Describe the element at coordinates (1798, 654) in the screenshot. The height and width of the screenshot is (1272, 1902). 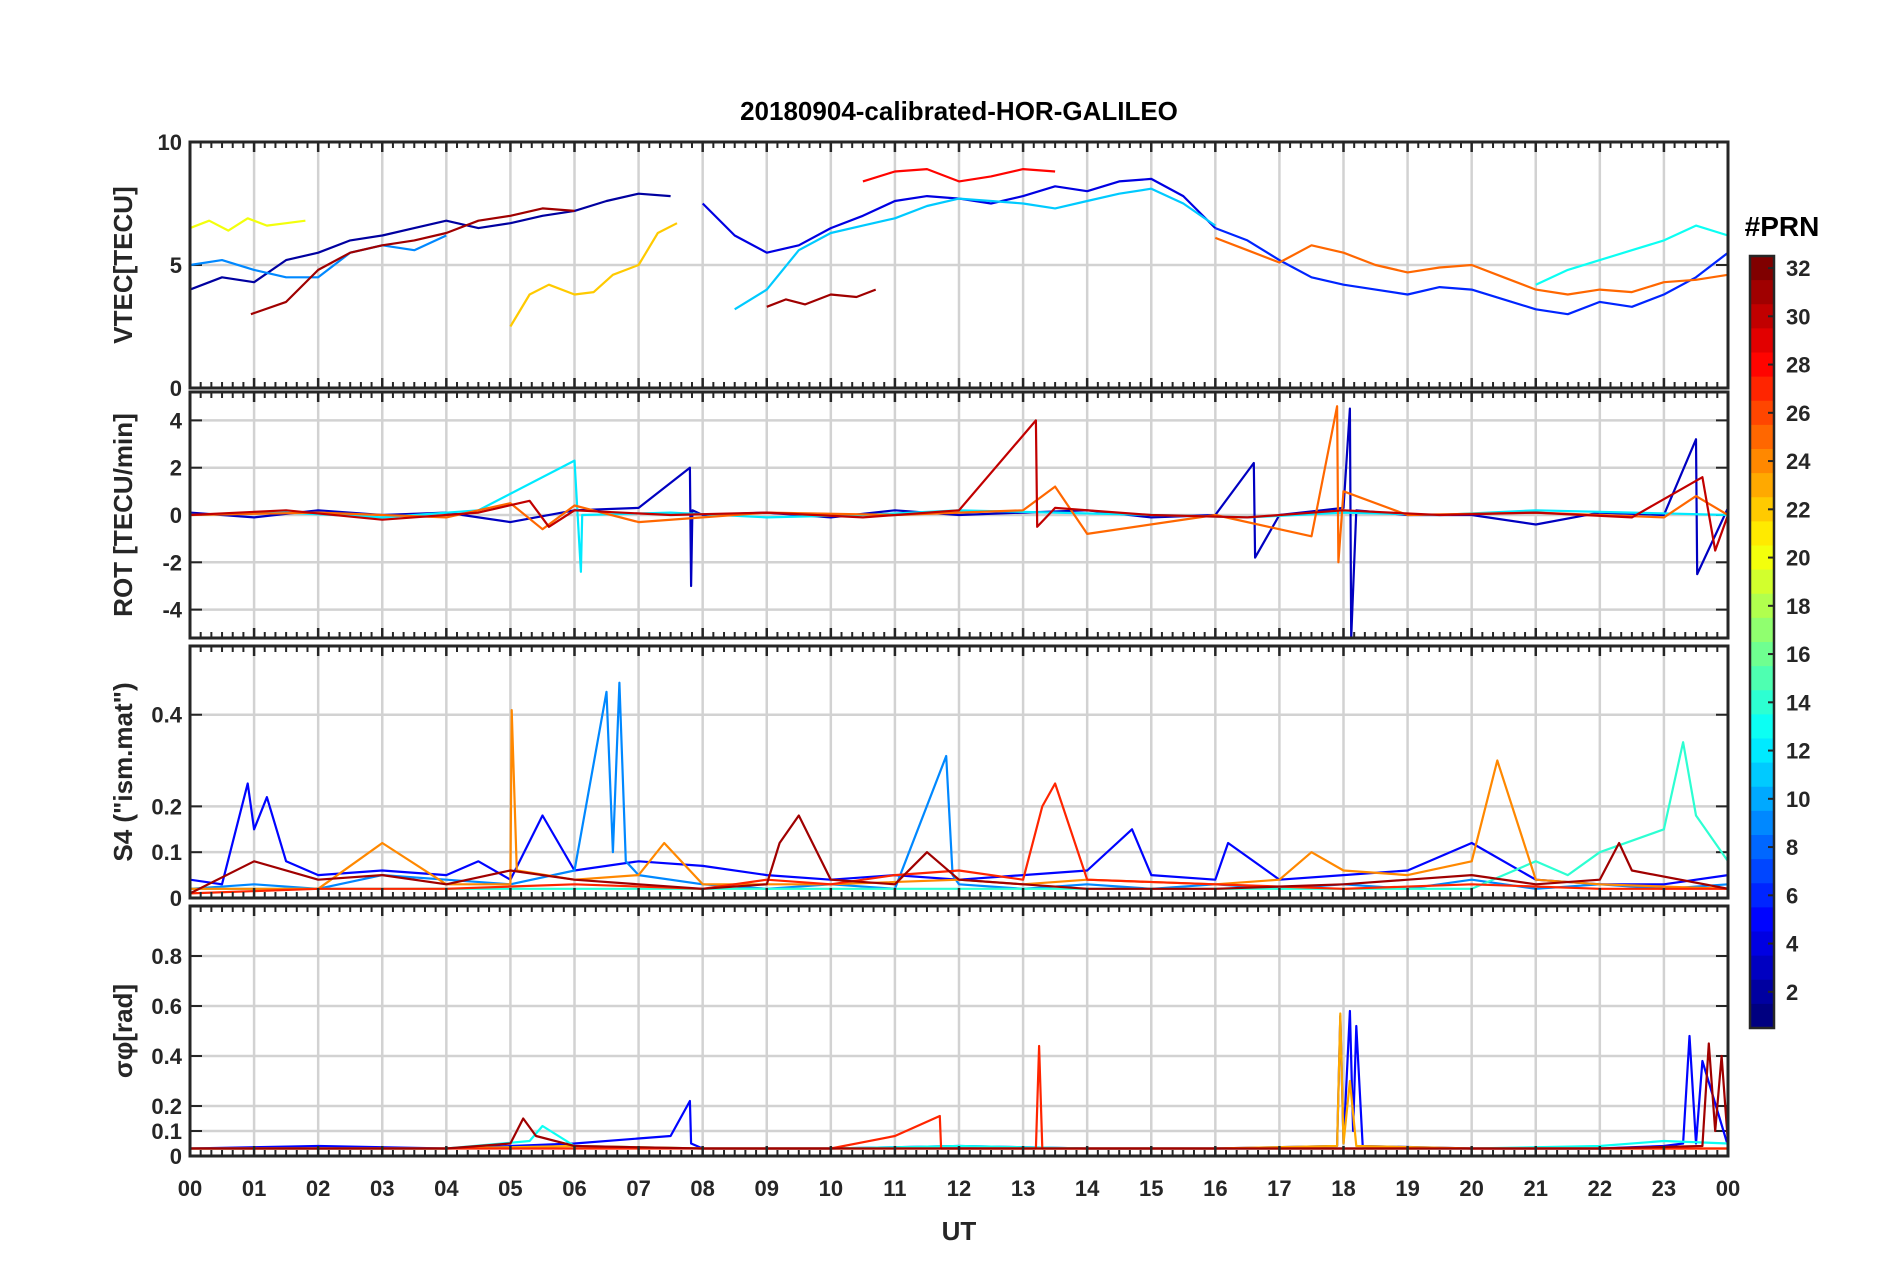
I see `colorbar-tick-label: 16` at that location.